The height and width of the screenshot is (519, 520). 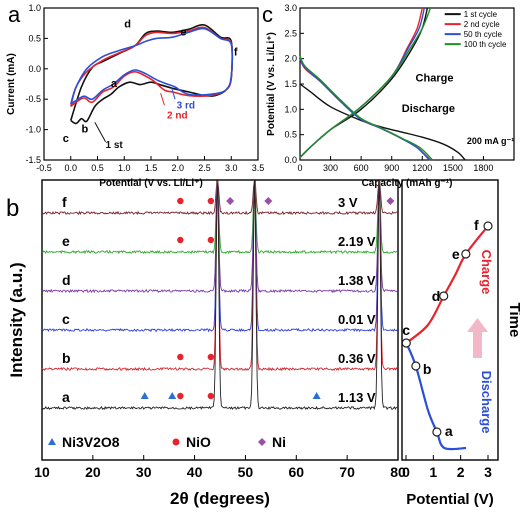 What do you see at coordinates (44, 168) in the screenshot?
I see `x-tick-label: -0.5` at bounding box center [44, 168].